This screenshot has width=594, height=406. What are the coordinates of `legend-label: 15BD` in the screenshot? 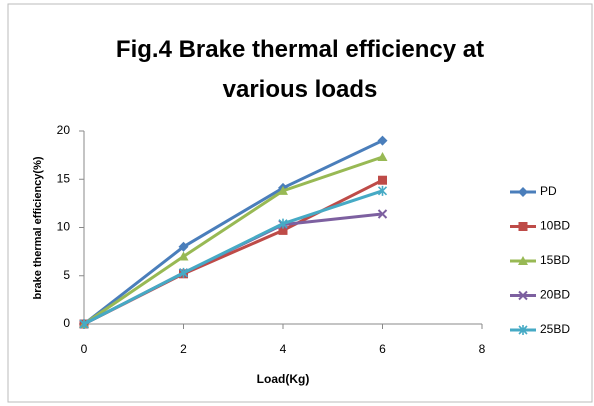 It's located at (555, 260).